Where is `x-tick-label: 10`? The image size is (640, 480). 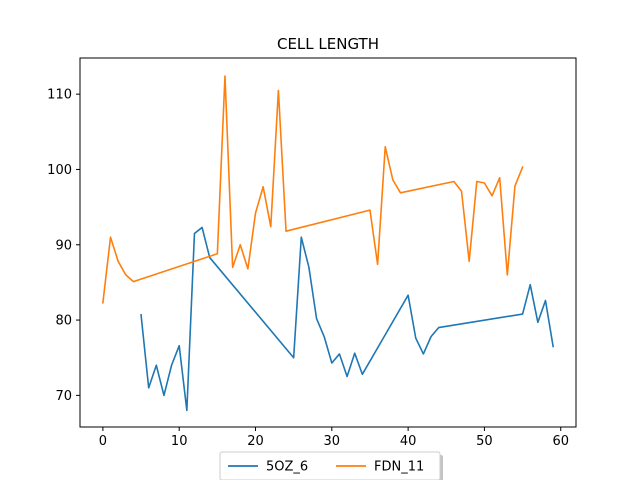 x-tick-label: 10 is located at coordinates (179, 441).